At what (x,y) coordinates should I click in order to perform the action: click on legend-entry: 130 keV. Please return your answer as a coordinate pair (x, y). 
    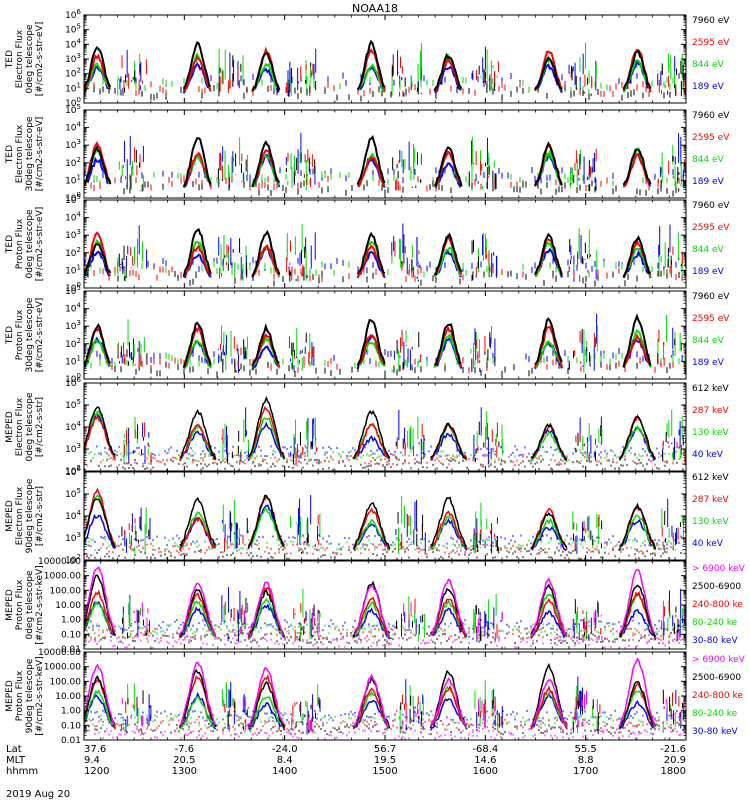
    Looking at the image, I should click on (710, 433).